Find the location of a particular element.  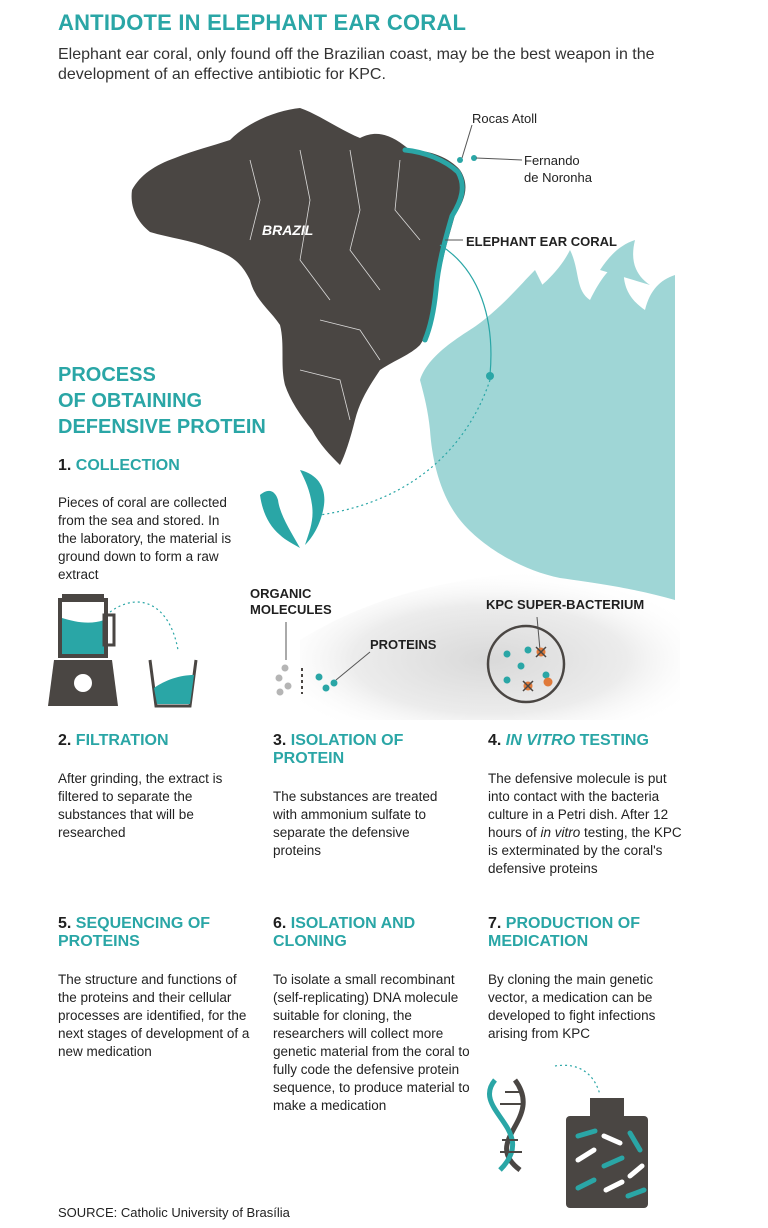

step-6-label: ISOLATION AND CLONING is located at coordinates (344, 932).